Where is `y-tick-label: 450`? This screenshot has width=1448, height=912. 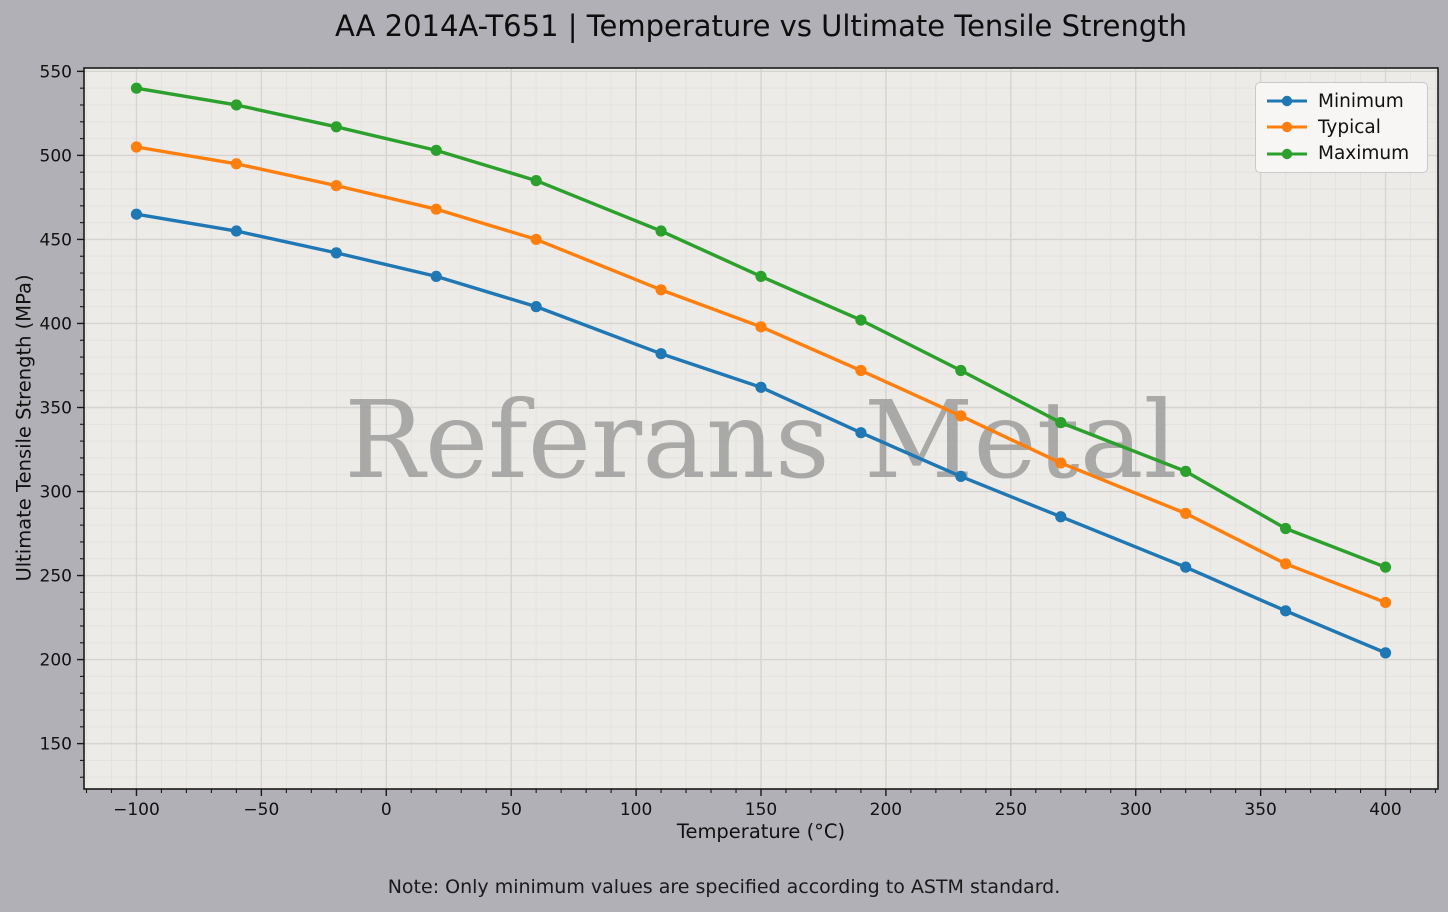
y-tick-label: 450 is located at coordinates (56, 240).